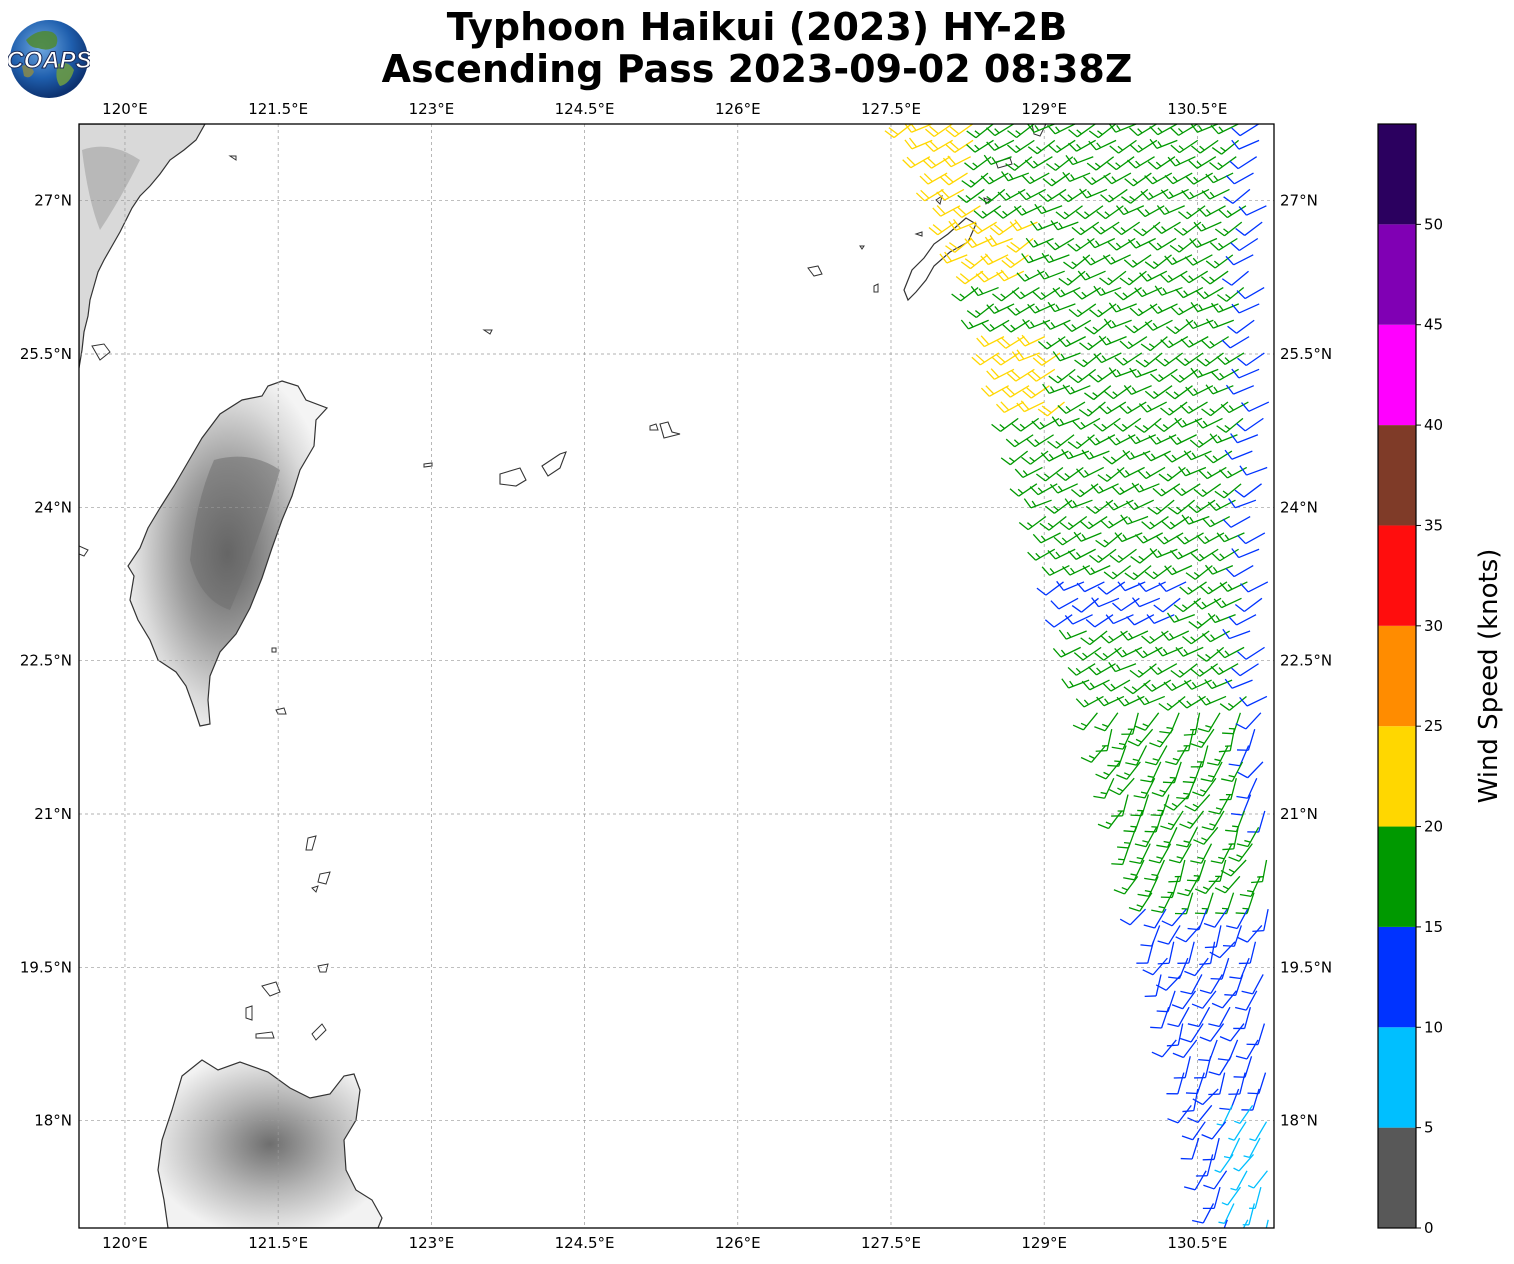 This screenshot has height=1264, width=1514. I want to click on lat-tick-label-right: 24°N, so click(1299, 507).